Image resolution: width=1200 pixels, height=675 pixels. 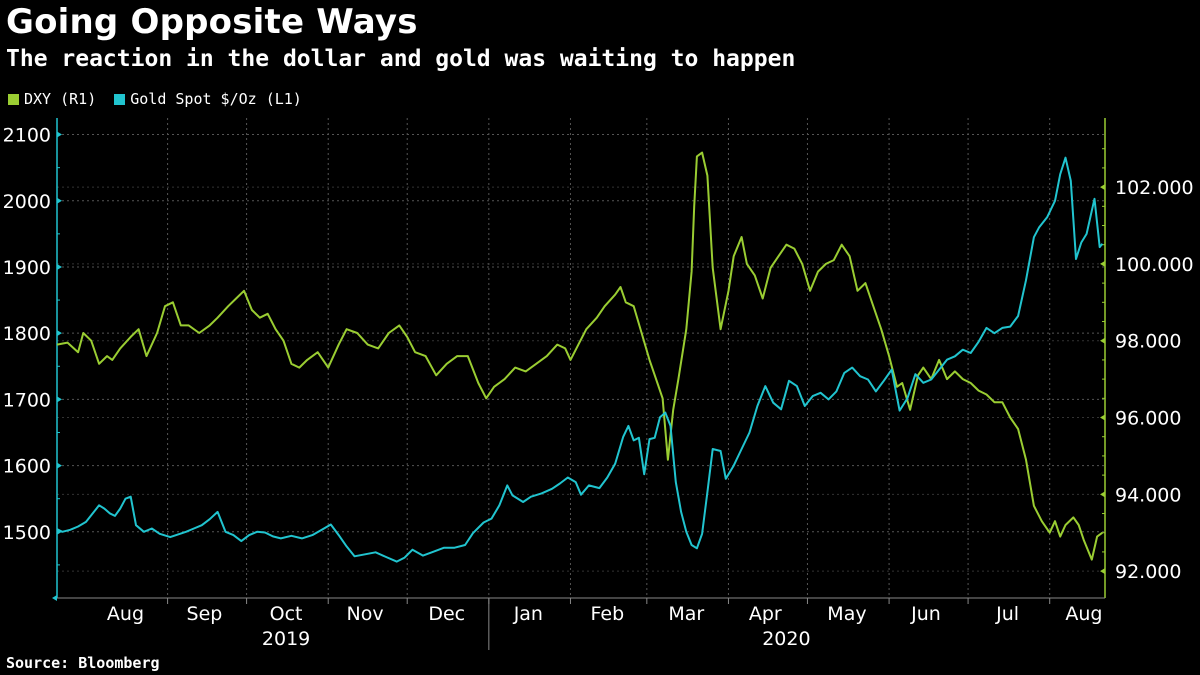 What do you see at coordinates (13, 99) in the screenshot?
I see `legend-swatch-dxy` at bounding box center [13, 99].